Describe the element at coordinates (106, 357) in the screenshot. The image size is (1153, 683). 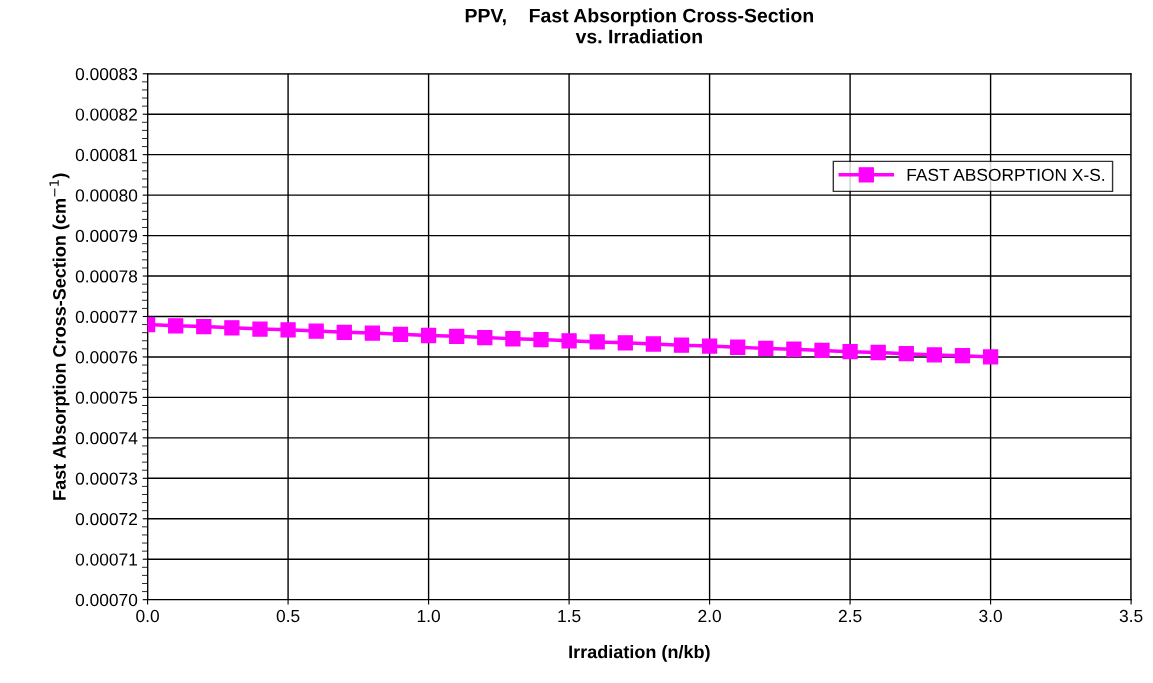
I see `y-tick-label: 0.00076` at that location.